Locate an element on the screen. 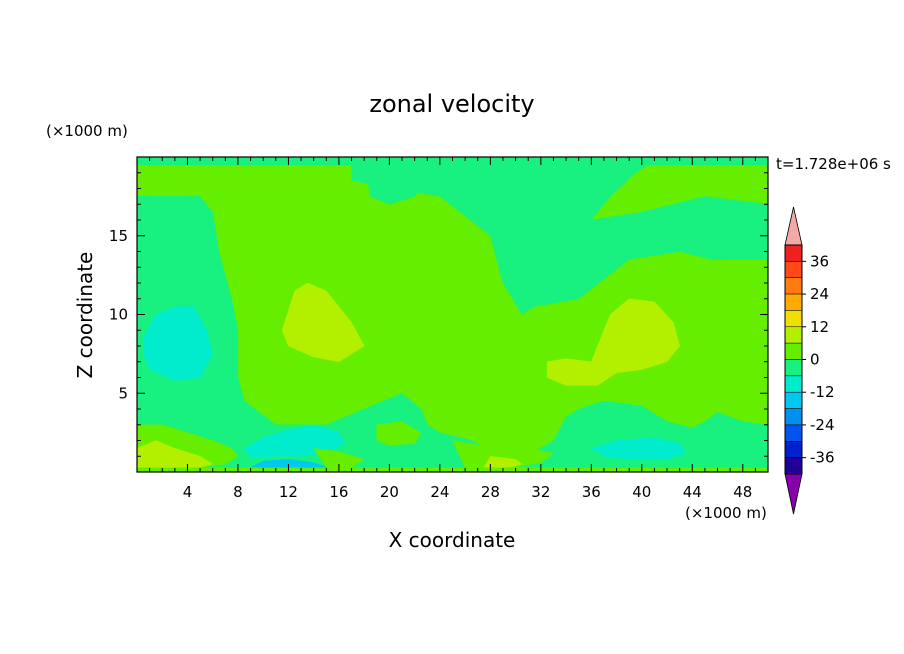 The width and height of the screenshot is (904, 654). colorbar-tick-label: -36 is located at coordinates (822, 458).